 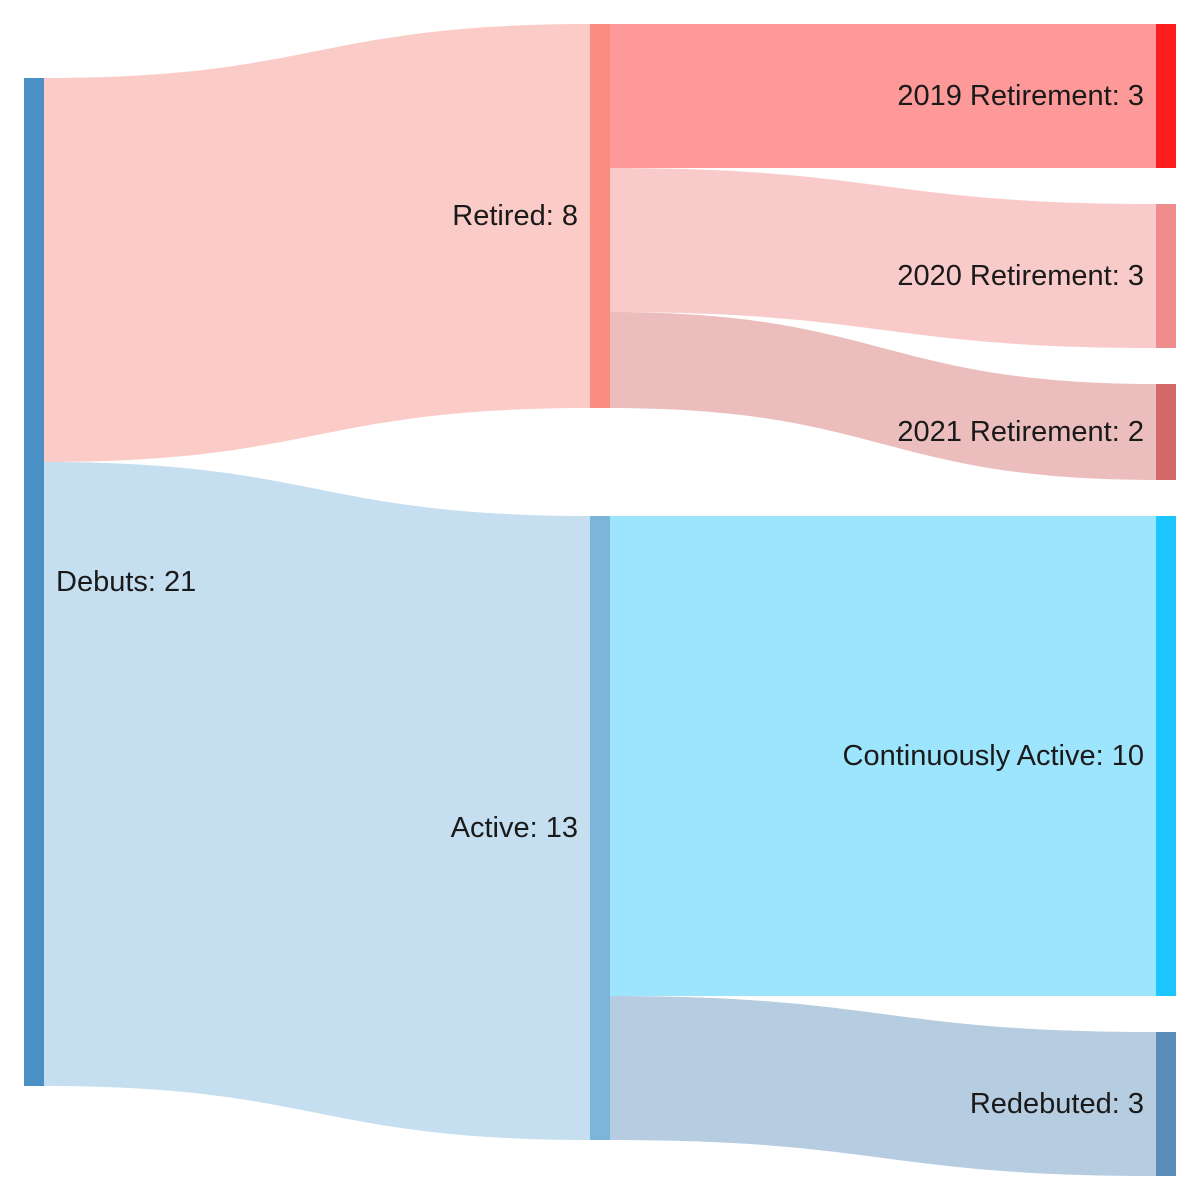 I want to click on label-retired: Retired: 8, so click(x=515, y=216).